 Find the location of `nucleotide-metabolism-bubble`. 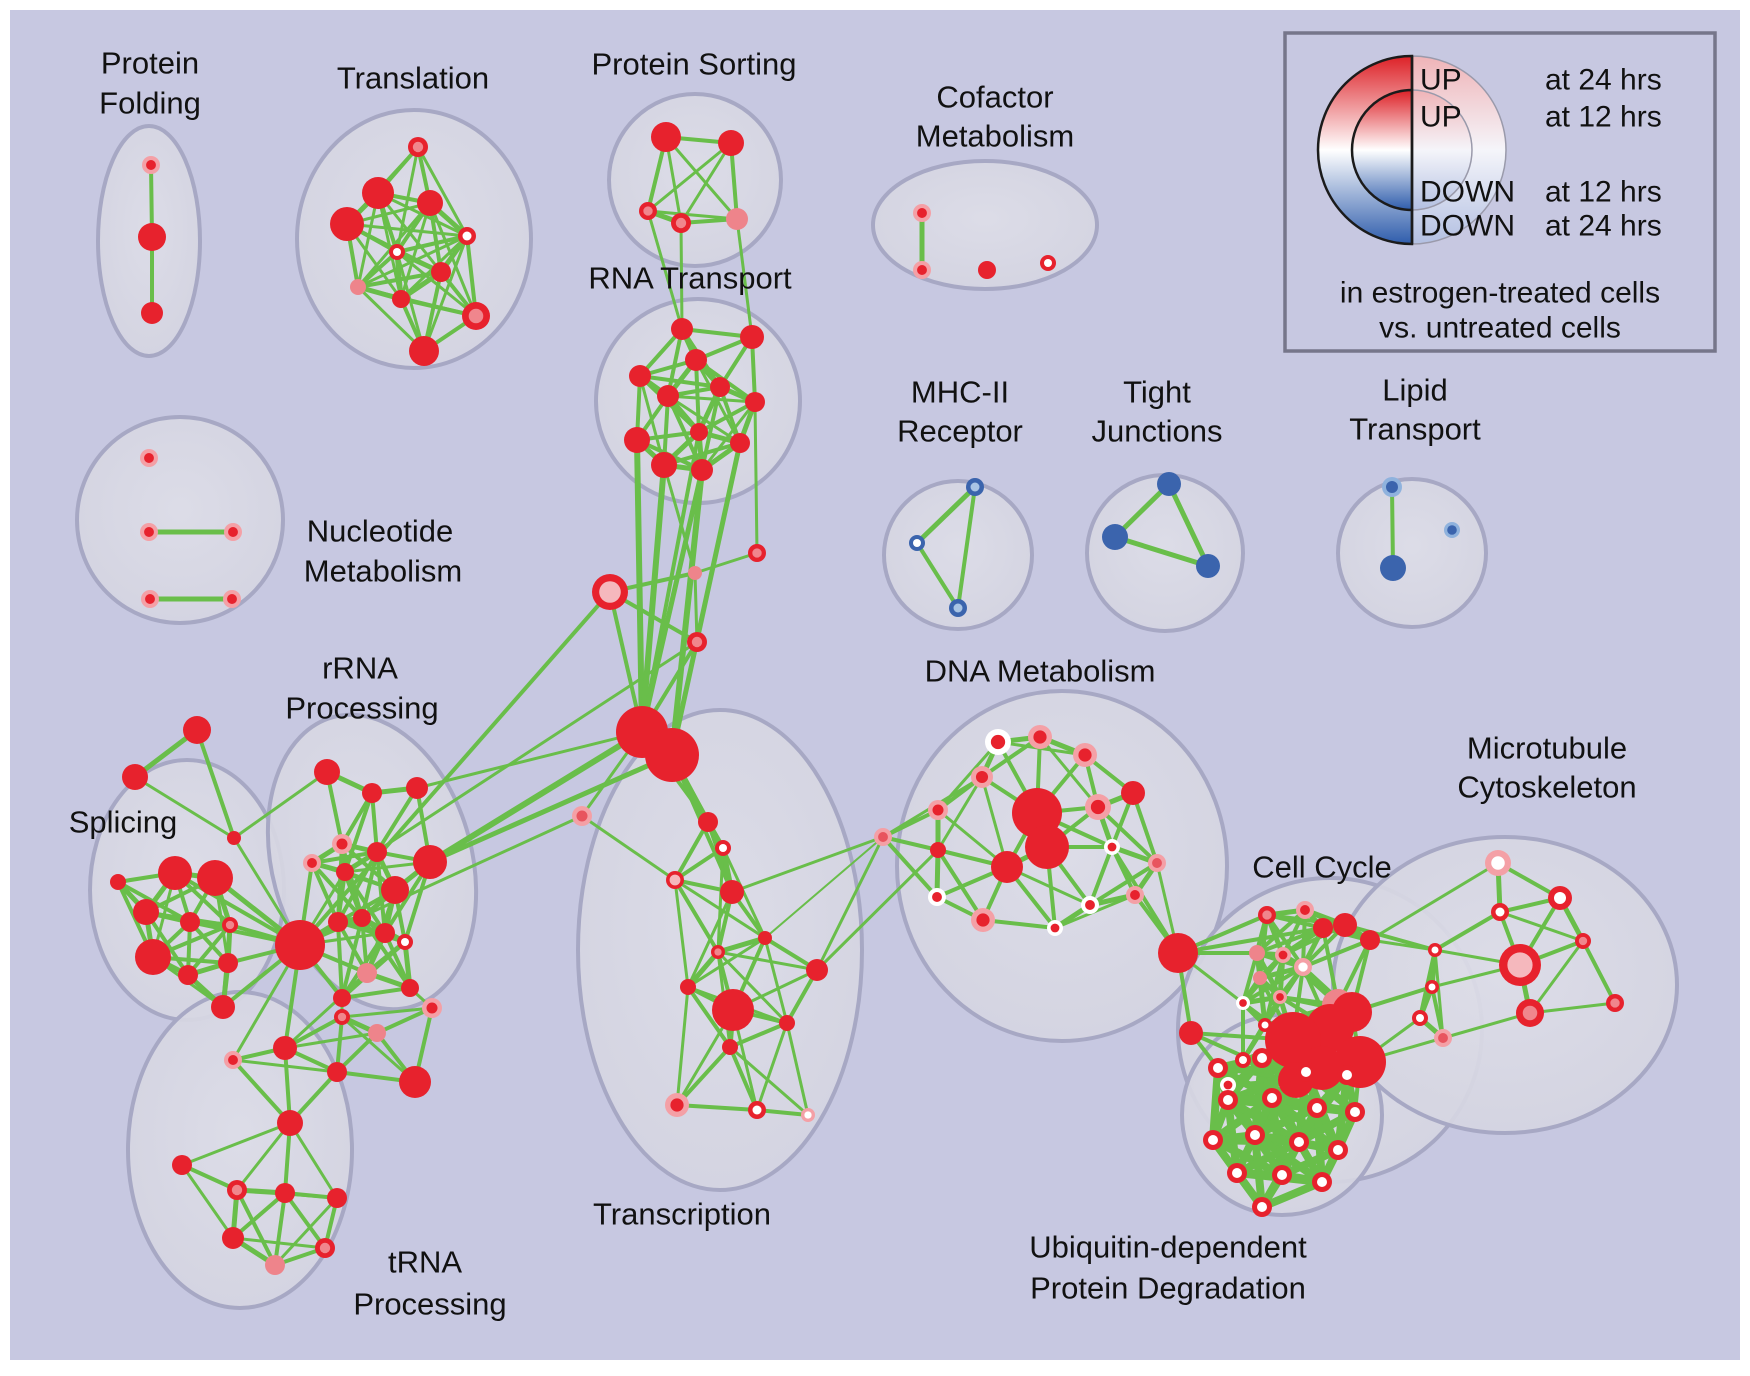

nucleotide-metabolism-bubble is located at coordinates (180, 520).